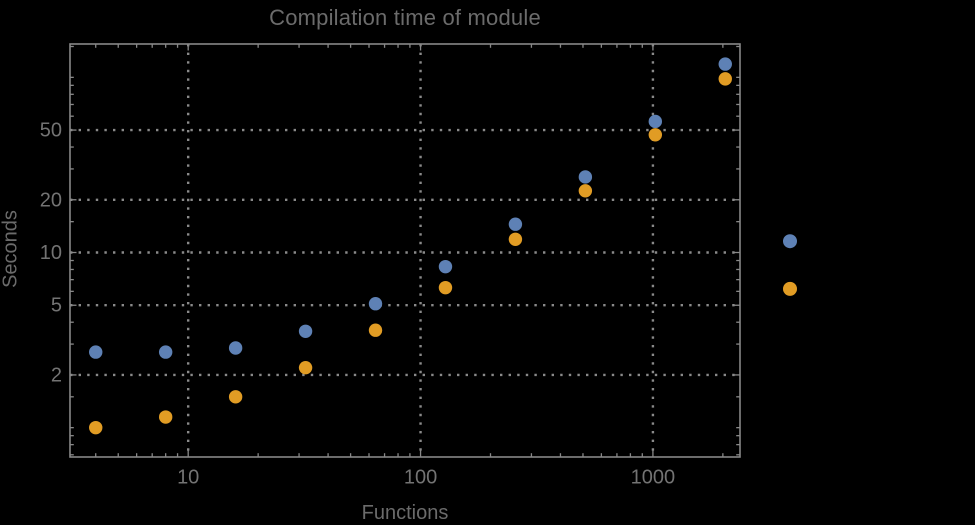 This screenshot has height=525, width=975. Describe the element at coordinates (51, 200) in the screenshot. I see `y-tick-label-20: 20` at that location.